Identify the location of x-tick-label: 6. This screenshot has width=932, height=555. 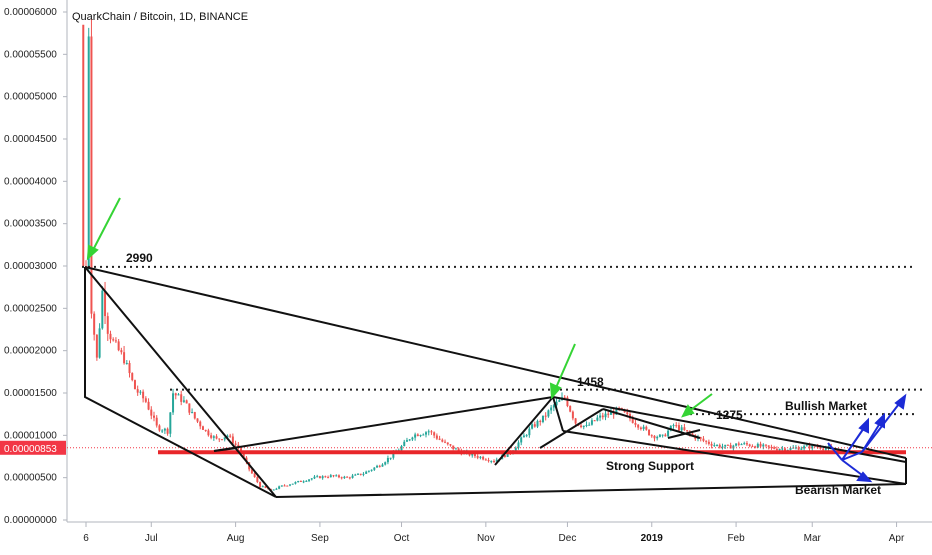
(86, 538).